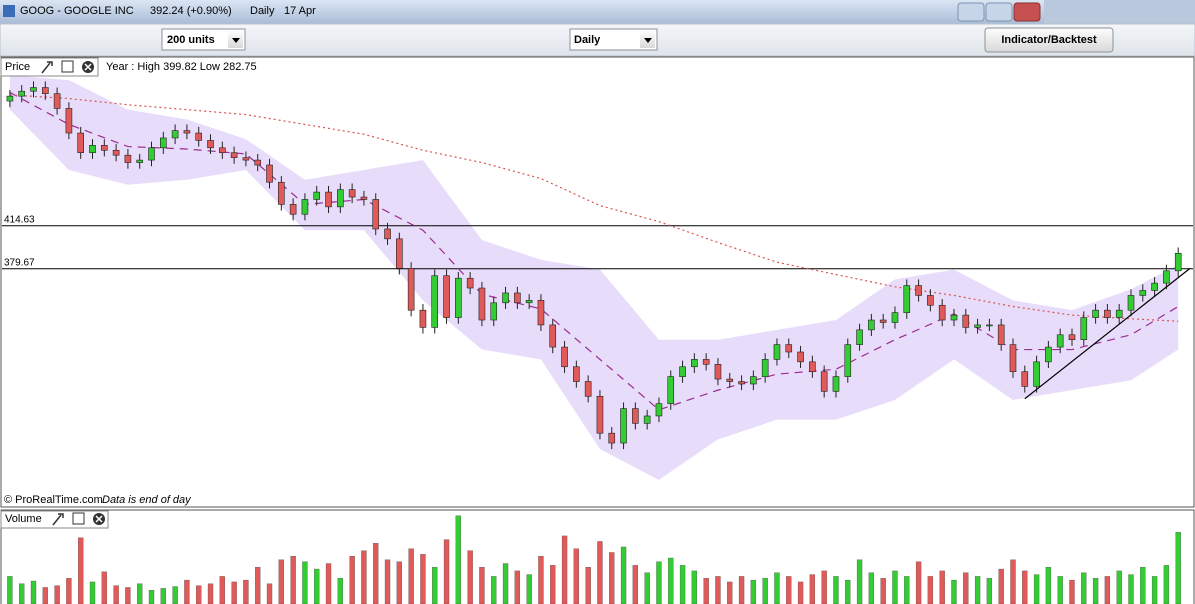 This screenshot has width=1195, height=604. I want to click on background-window, so click(1119, 12).